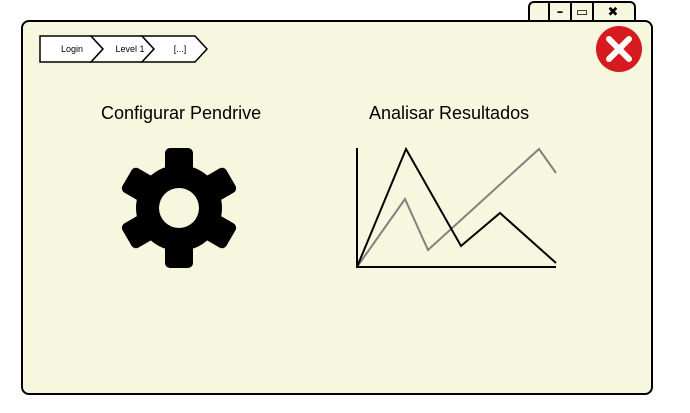  Describe the element at coordinates (449, 113) in the screenshot. I see `analisar-resultados-label: Analisar Resultados` at that location.